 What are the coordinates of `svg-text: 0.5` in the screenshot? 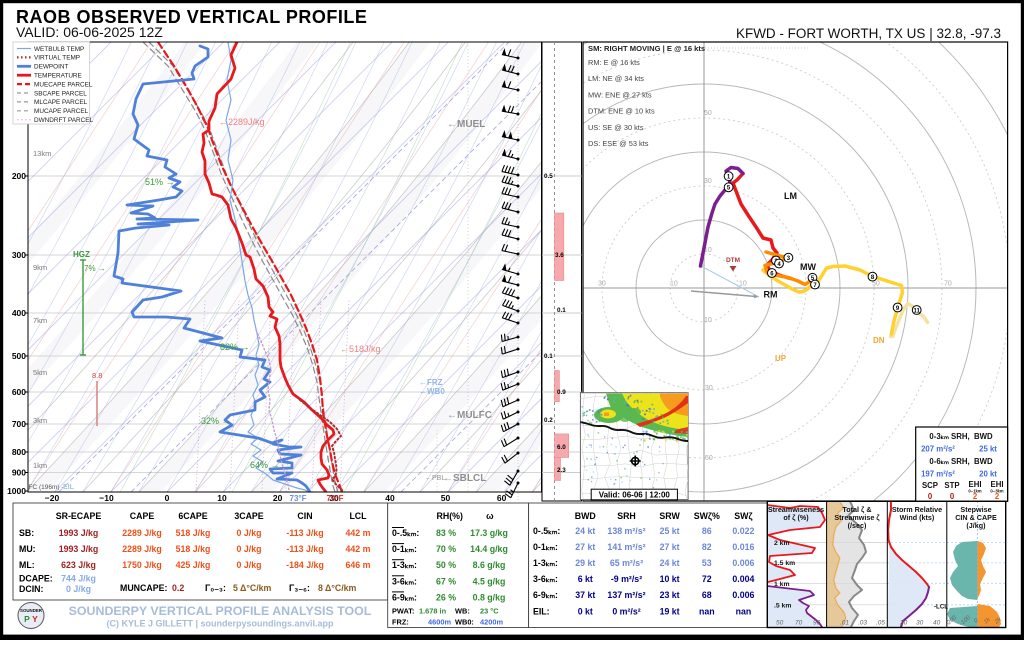 It's located at (548, 176).